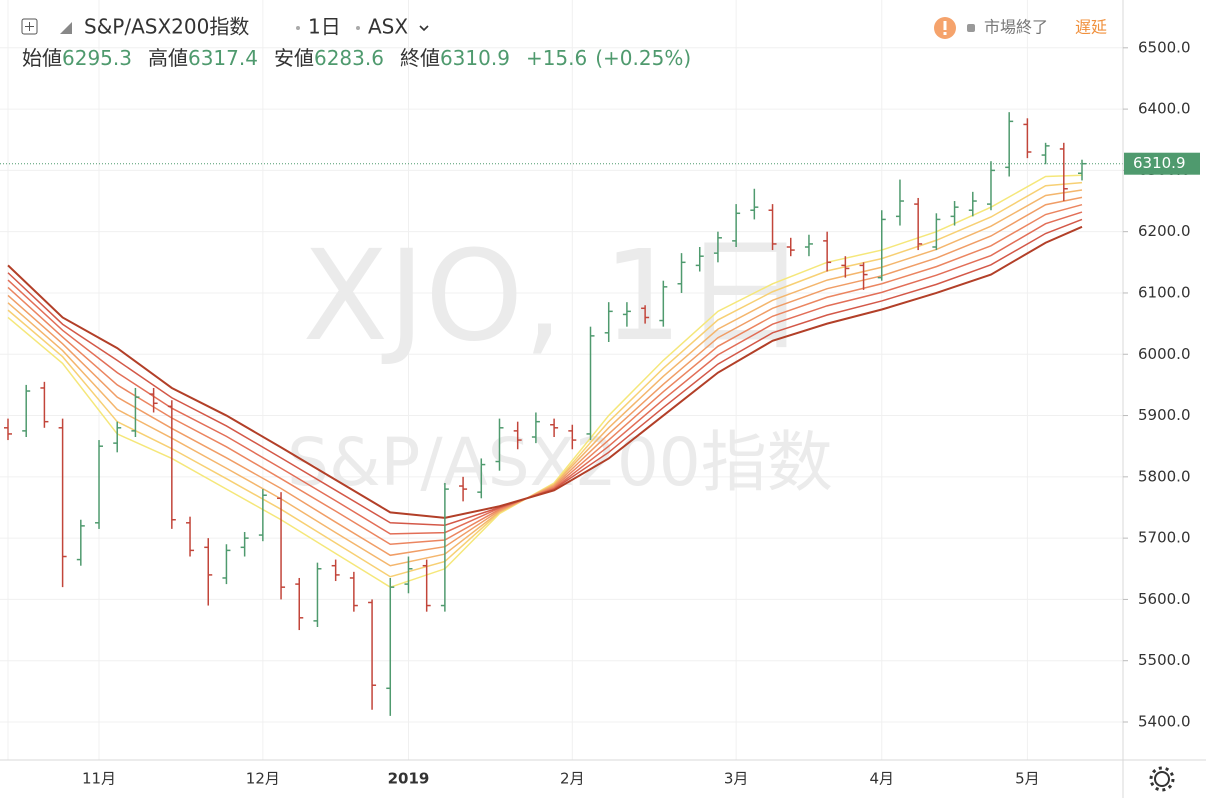 The height and width of the screenshot is (798, 1206). What do you see at coordinates (1164, 476) in the screenshot?
I see `y-tick-label: 5800.0` at bounding box center [1164, 476].